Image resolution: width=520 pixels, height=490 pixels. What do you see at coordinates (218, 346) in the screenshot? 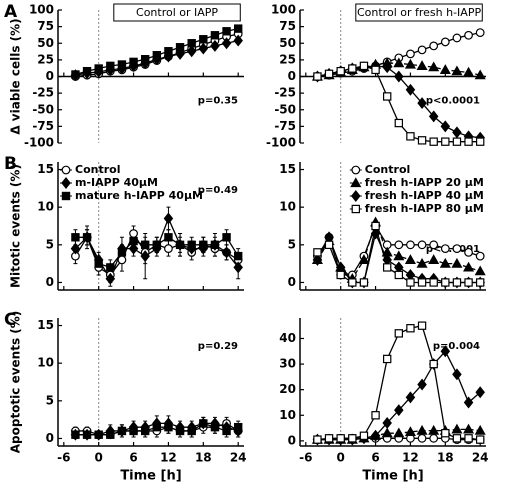
I see `p-value: p=0.29` at bounding box center [218, 346].